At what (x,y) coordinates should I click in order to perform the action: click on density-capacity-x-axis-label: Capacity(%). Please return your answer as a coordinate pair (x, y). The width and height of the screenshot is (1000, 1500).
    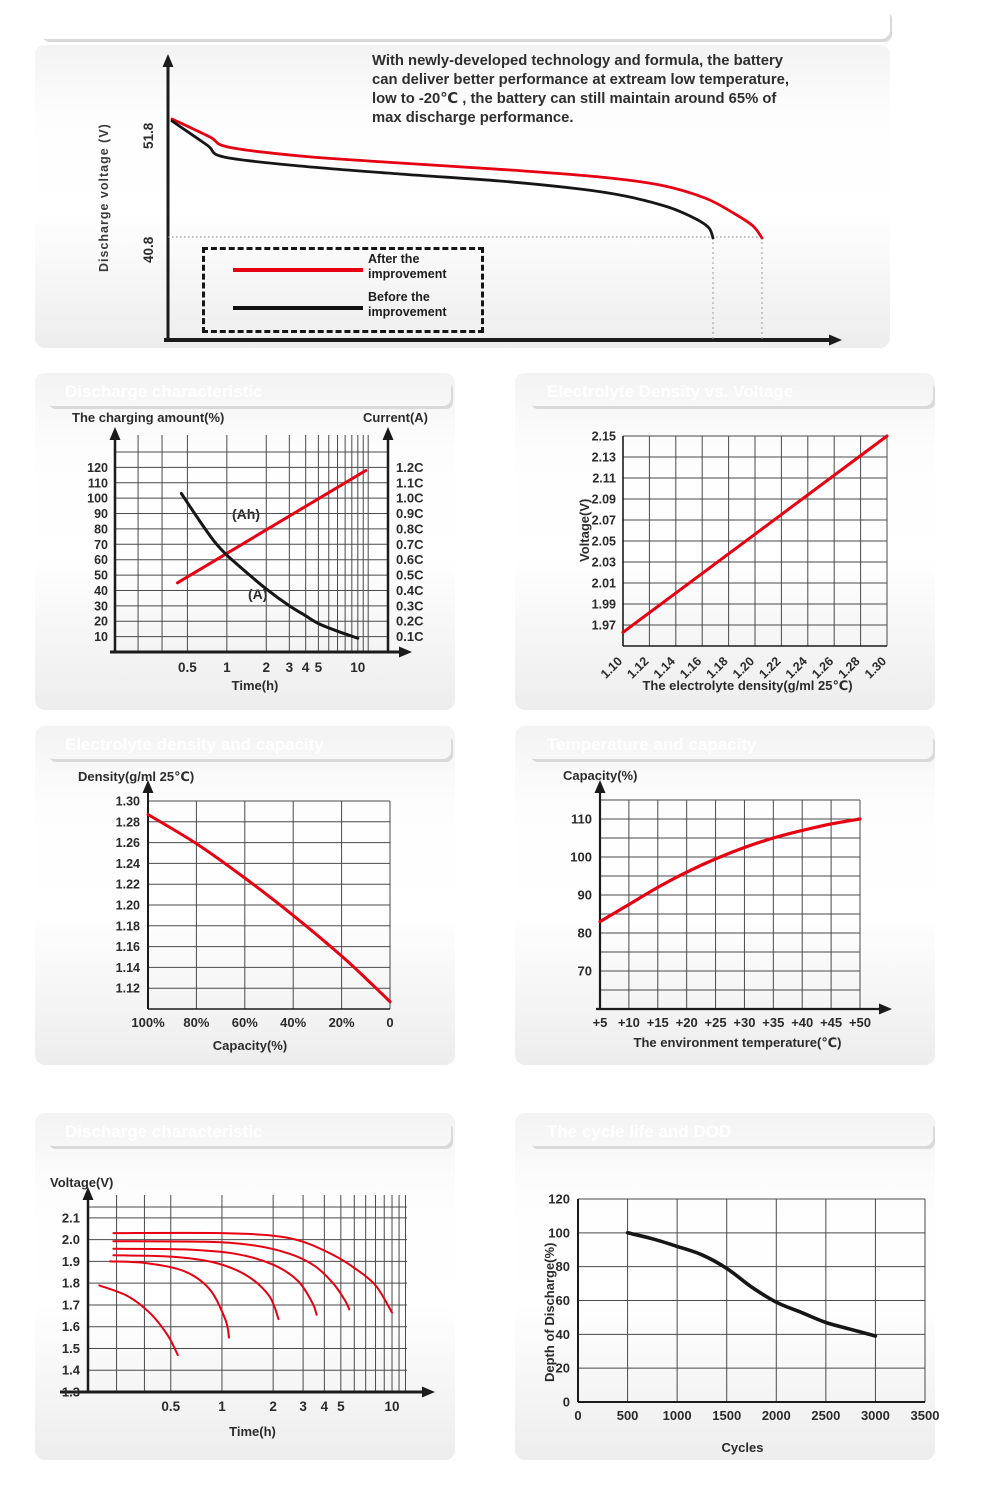
    Looking at the image, I should click on (250, 1045).